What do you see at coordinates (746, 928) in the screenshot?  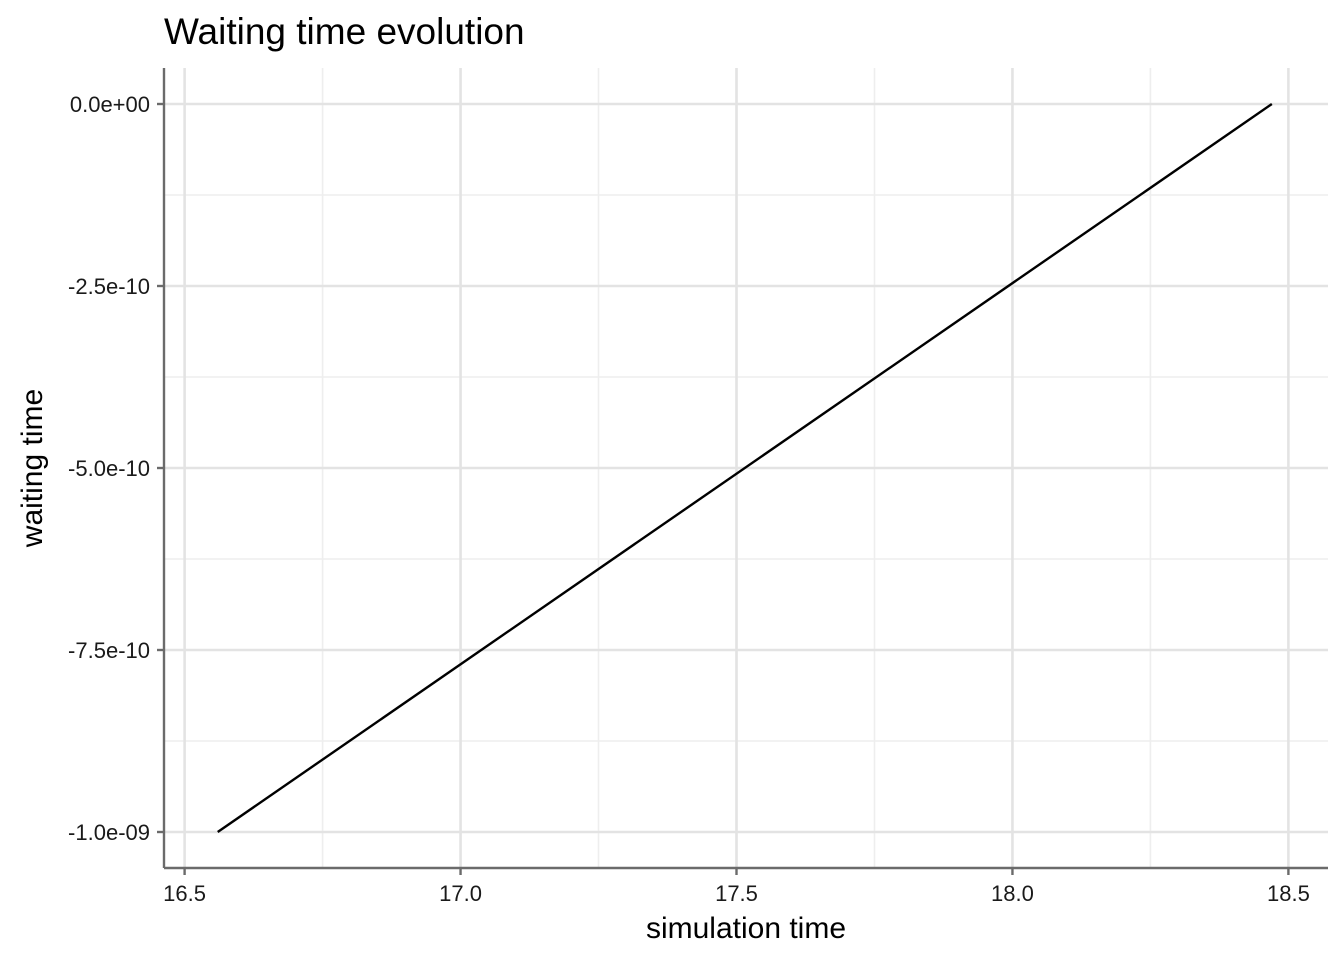 I see `x-axis-title: simulation time` at bounding box center [746, 928].